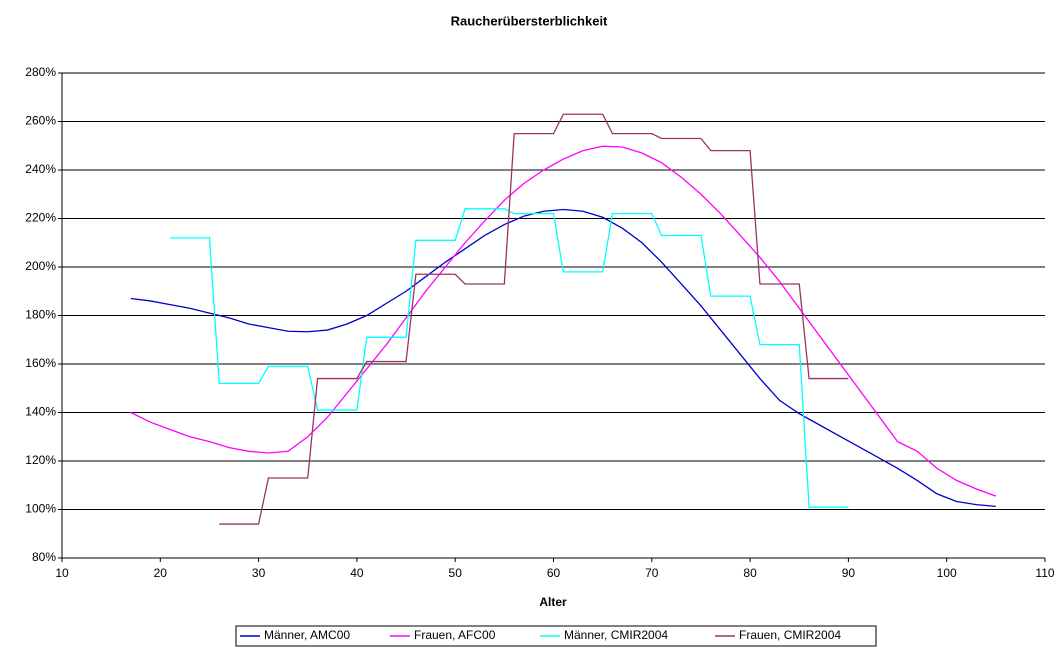 This screenshot has height=650, width=1058. I want to click on chart-title: Raucherübersterblichkeit, so click(529, 20).